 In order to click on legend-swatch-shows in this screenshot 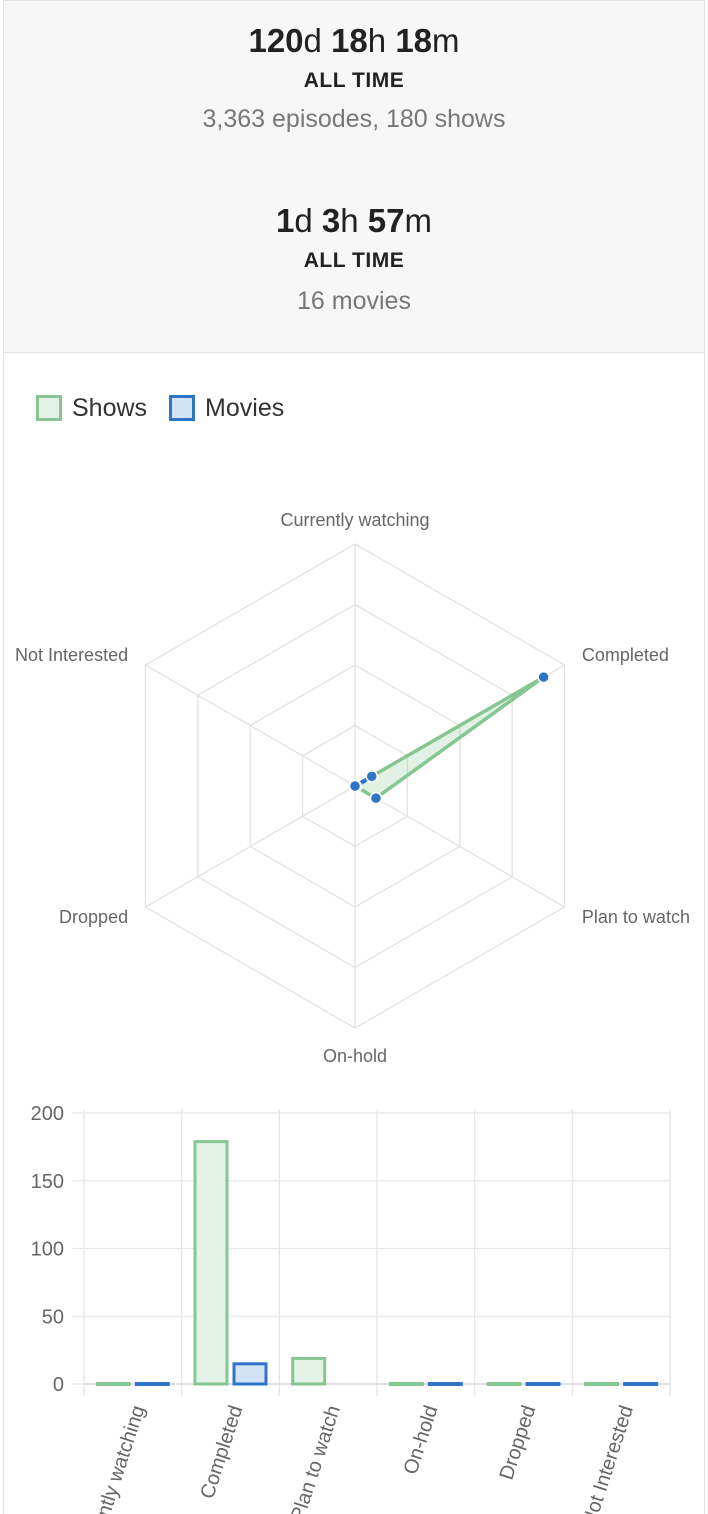, I will do `click(49, 408)`.